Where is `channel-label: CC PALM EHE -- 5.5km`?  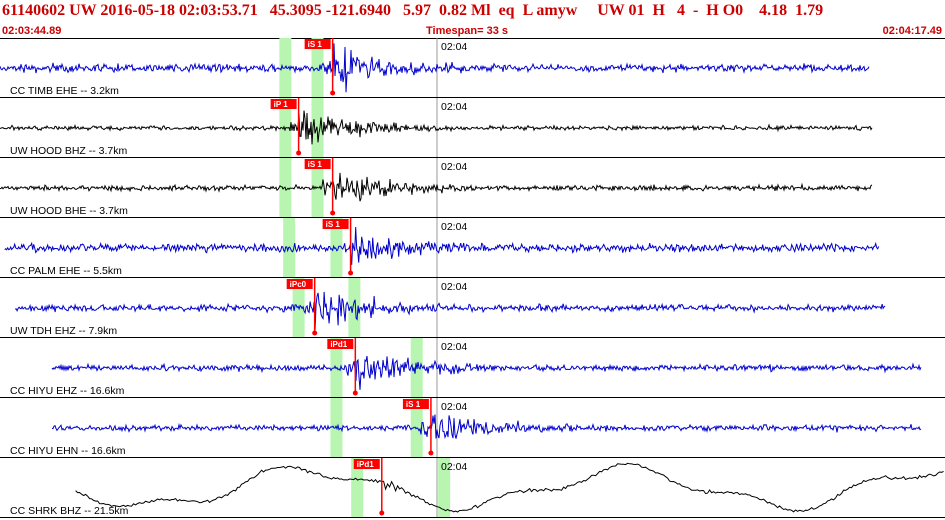
channel-label: CC PALM EHE -- 5.5km is located at coordinates (66, 271).